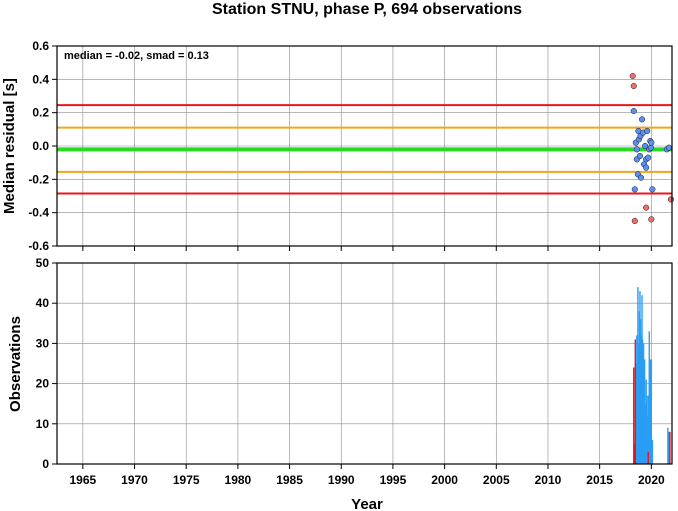 The width and height of the screenshot is (678, 511). Describe the element at coordinates (651, 480) in the screenshot. I see `x-tick-label: 2020` at that location.